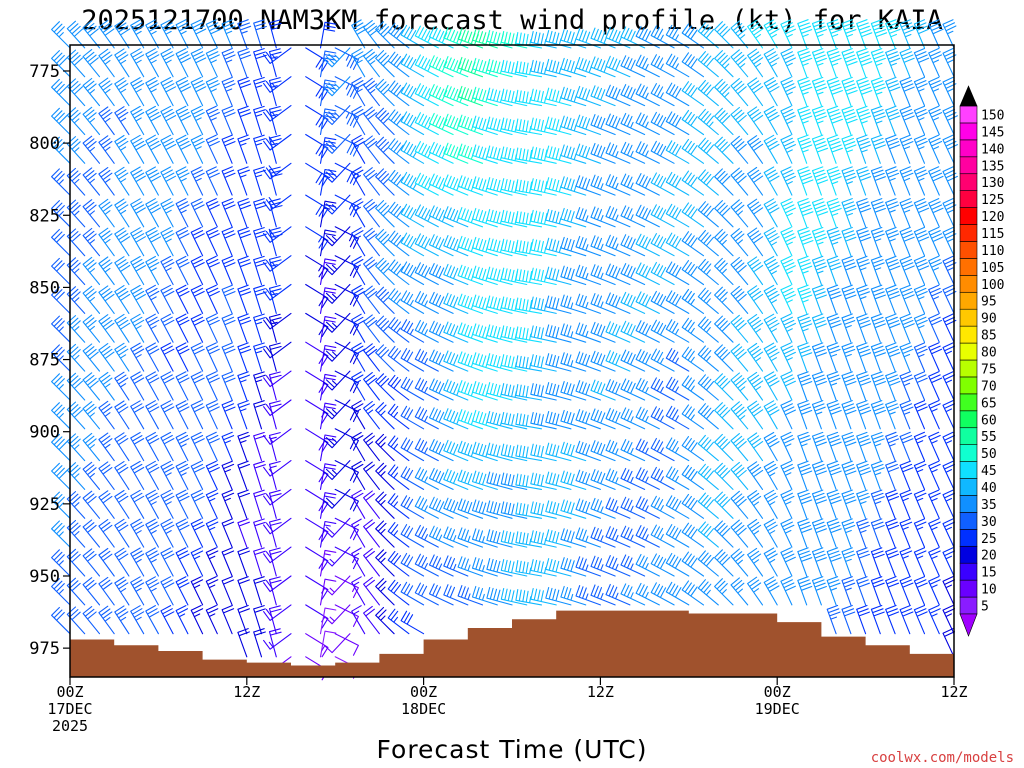  I want to click on colorbar-label: 45, so click(989, 471).